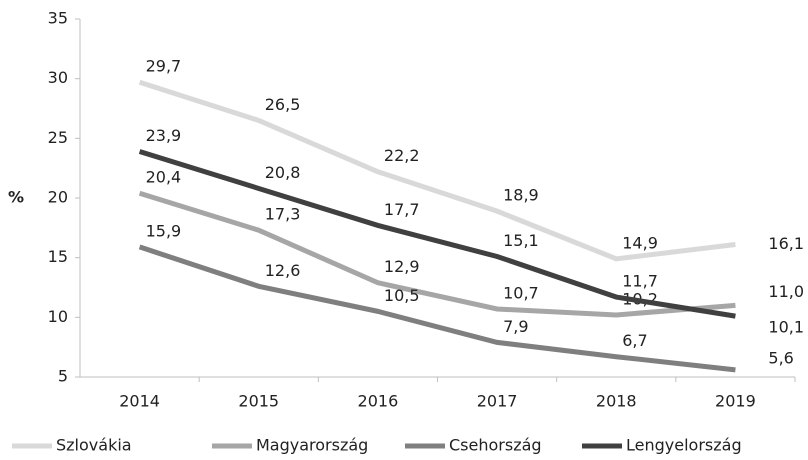  What do you see at coordinates (283, 214) in the screenshot?
I see `data-label: 17,3` at bounding box center [283, 214].